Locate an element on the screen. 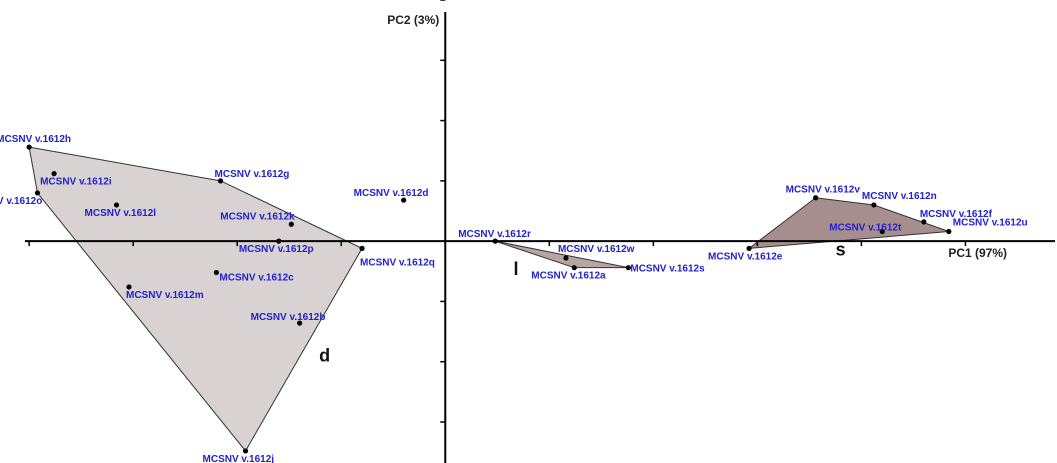 This screenshot has width=1057, height=463. point-label: MCSNV v.1612r is located at coordinates (494, 234).